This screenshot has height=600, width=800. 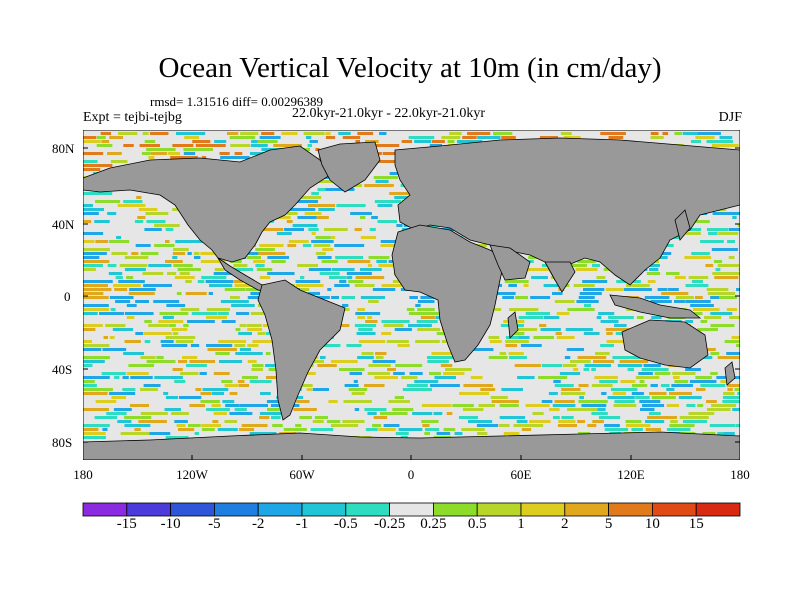 I want to click on period-label: 22.0kyr-21.0kyr - 22.0kyr-21.0kyr, so click(x=389, y=113).